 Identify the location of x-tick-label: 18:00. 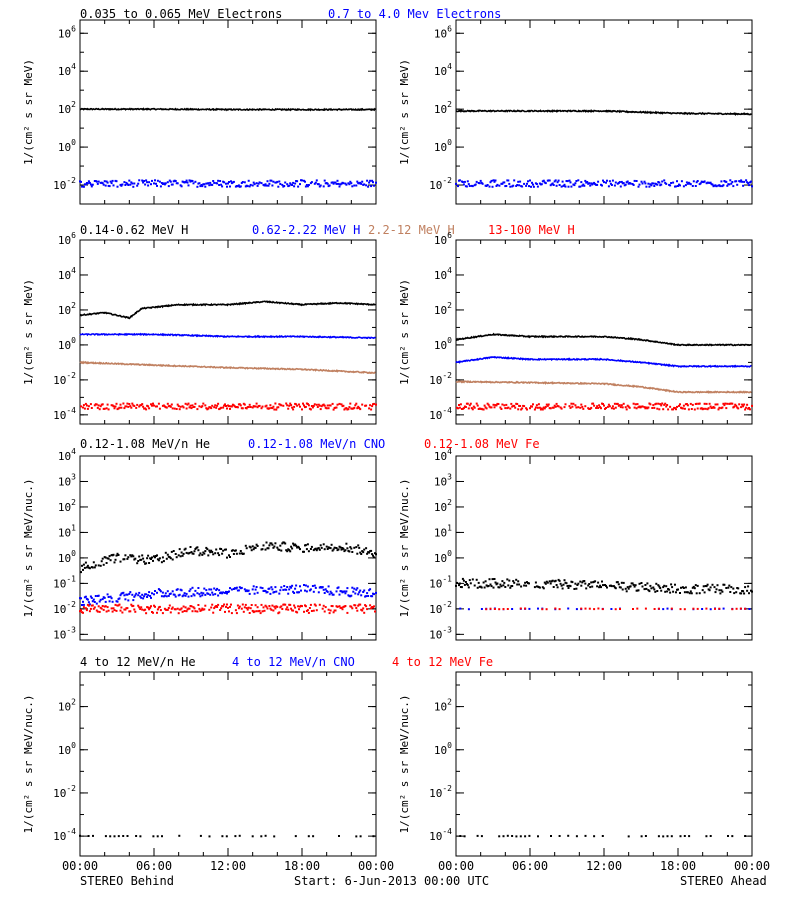
(302, 866).